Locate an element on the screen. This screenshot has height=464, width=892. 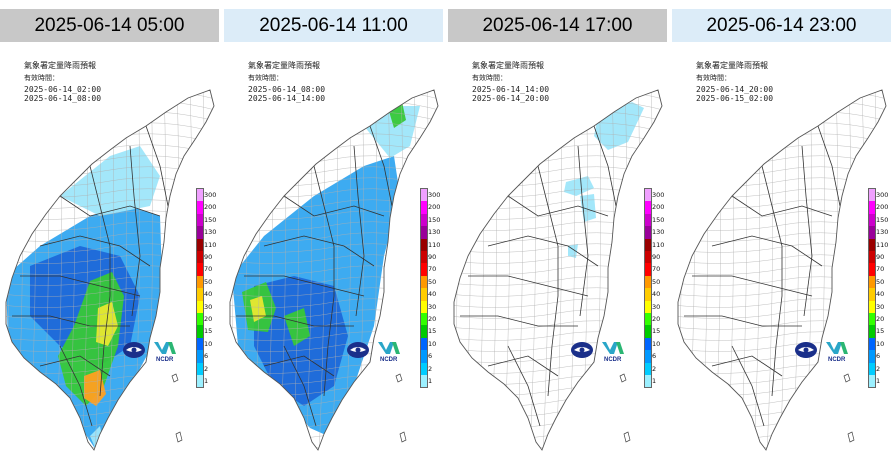
valid-time-label: 有效時間： is located at coordinates (265, 78).